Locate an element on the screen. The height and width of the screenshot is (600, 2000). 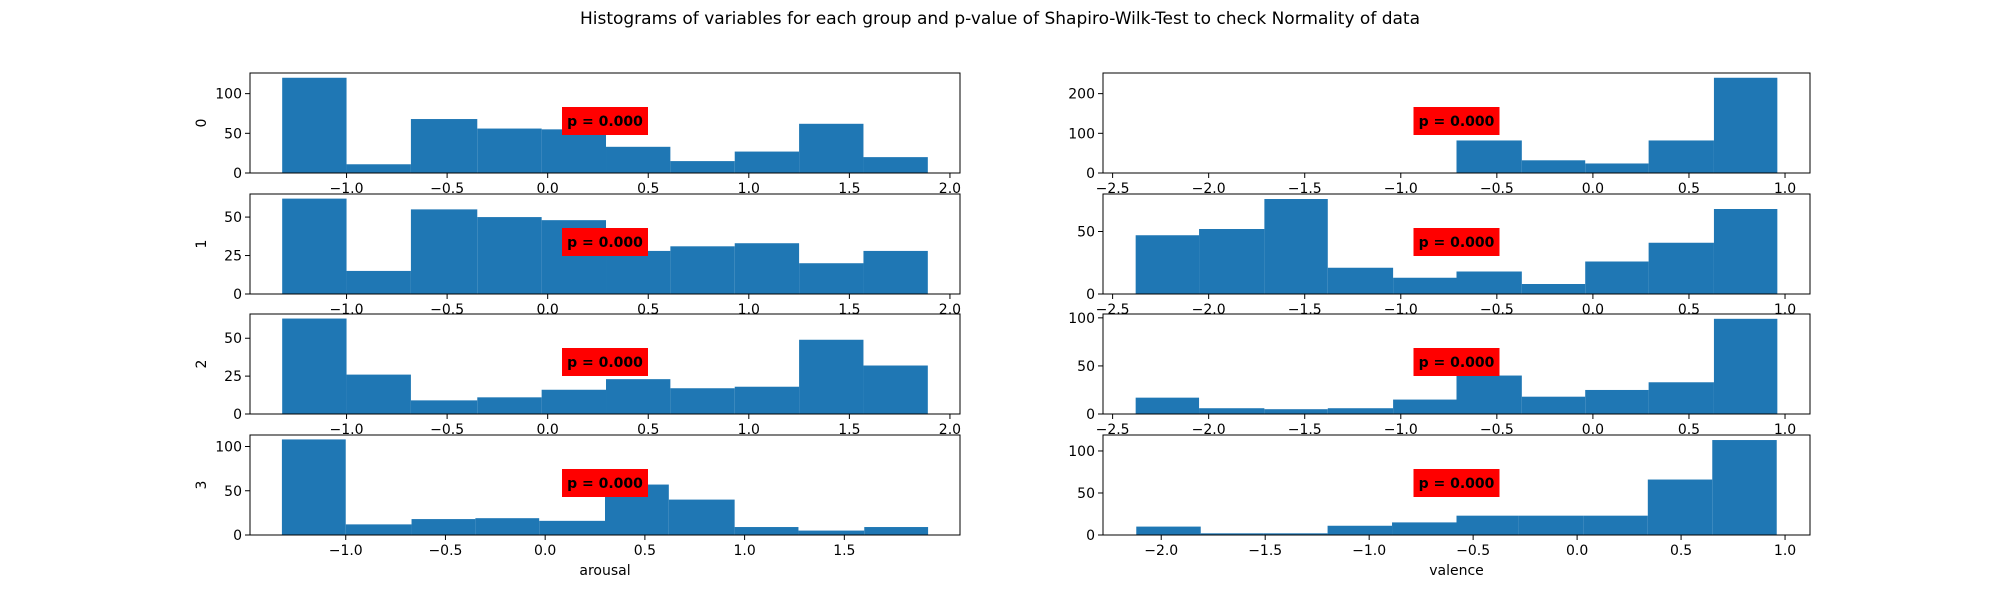
subplot-arousal-group-0: −1.0 −0.5 0.0 0.5 1.0 1.5 2.0 0 50 100 0 p = 0.000 is located at coordinates (577, 134).